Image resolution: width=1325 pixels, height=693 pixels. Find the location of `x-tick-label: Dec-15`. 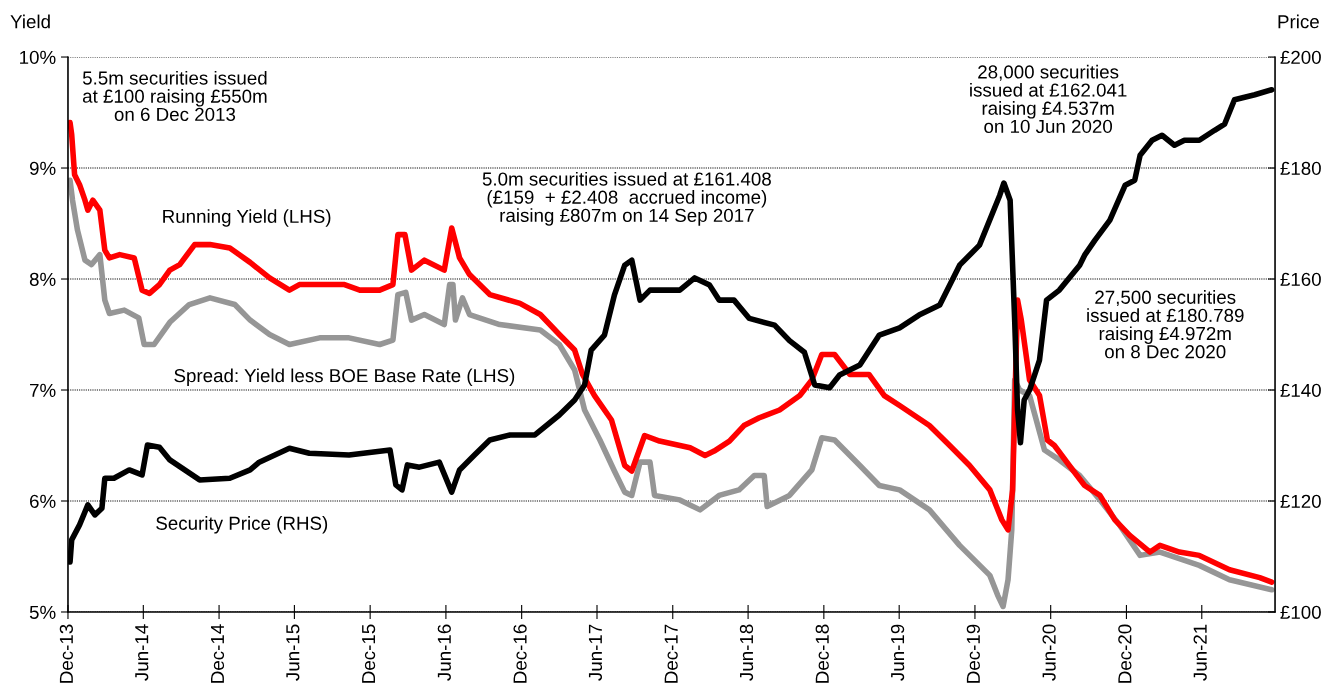

x-tick-label: Dec-15 is located at coordinates (369, 653).